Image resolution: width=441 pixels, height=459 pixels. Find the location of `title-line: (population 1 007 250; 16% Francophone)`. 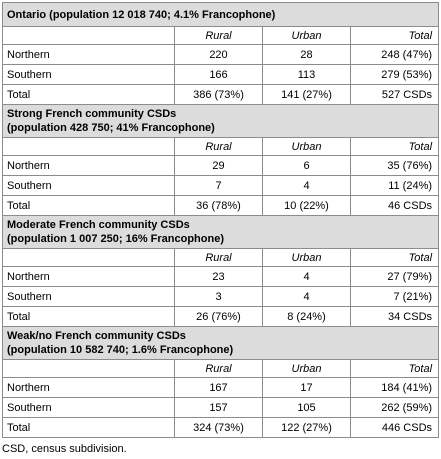

title-line: (population 1 007 250; 16% Francophone) is located at coordinates (115, 239).